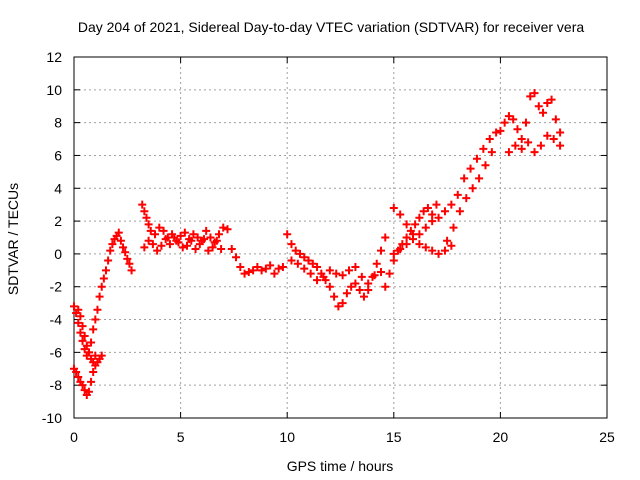 This screenshot has height=480, width=640. I want to click on x-tick-label: 0, so click(74, 437).